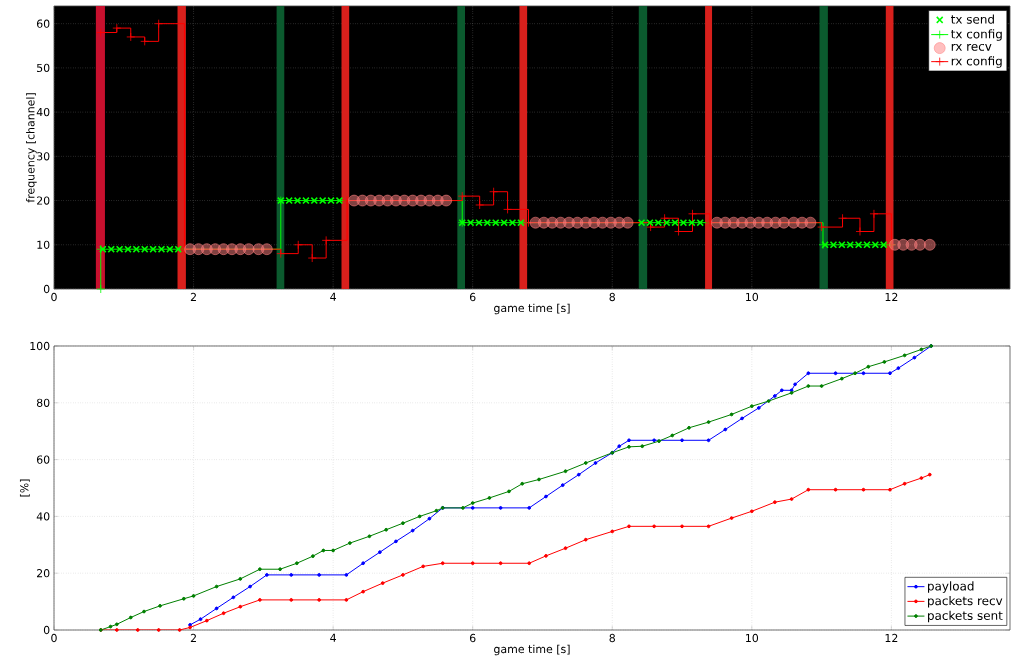 This screenshot has height=664, width=1012. What do you see at coordinates (43, 402) in the screenshot?
I see `y-tick-label: 80` at bounding box center [43, 402].